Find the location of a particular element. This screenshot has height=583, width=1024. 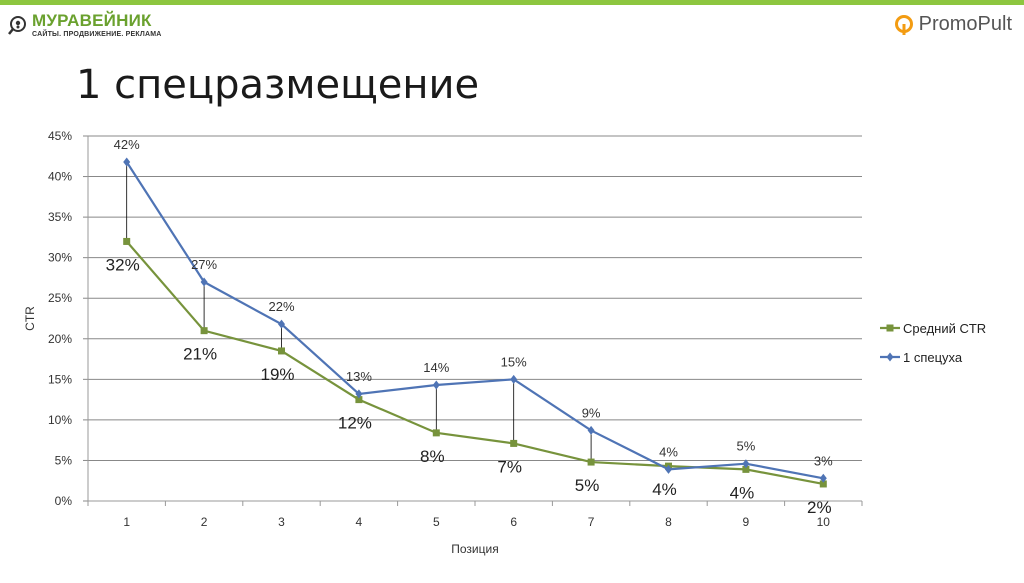

top-accent-bar is located at coordinates (512, 2).